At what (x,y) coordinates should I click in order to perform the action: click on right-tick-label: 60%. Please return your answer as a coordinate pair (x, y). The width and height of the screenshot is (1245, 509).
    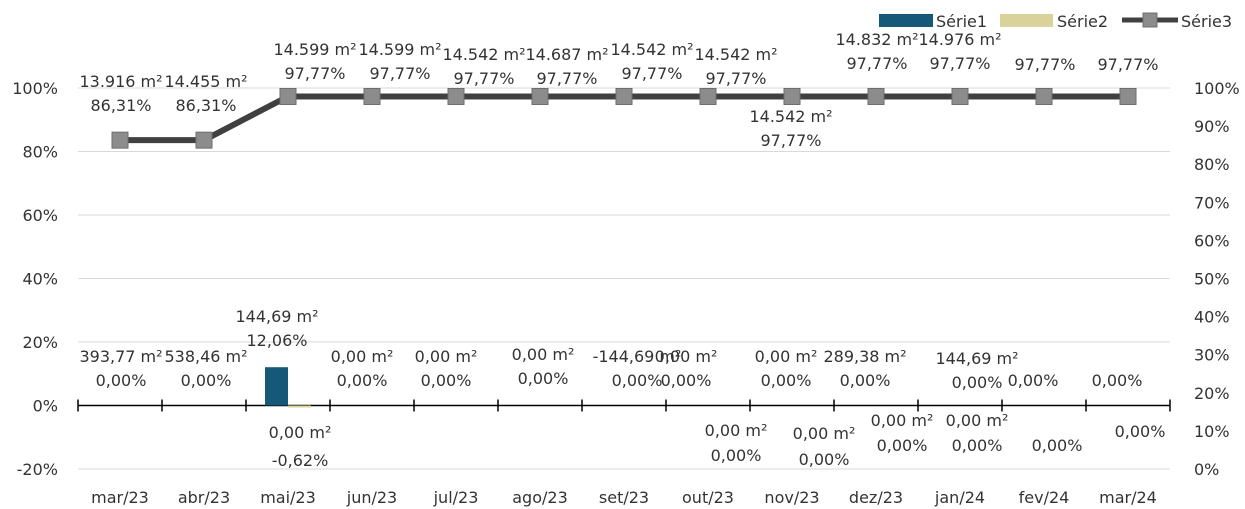
    Looking at the image, I should click on (1212, 240).